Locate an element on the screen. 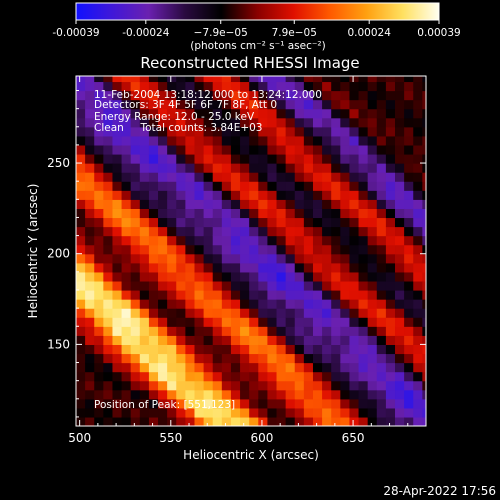 This screenshot has height=500, width=500. y-tick-label: 200 is located at coordinates (58, 254).